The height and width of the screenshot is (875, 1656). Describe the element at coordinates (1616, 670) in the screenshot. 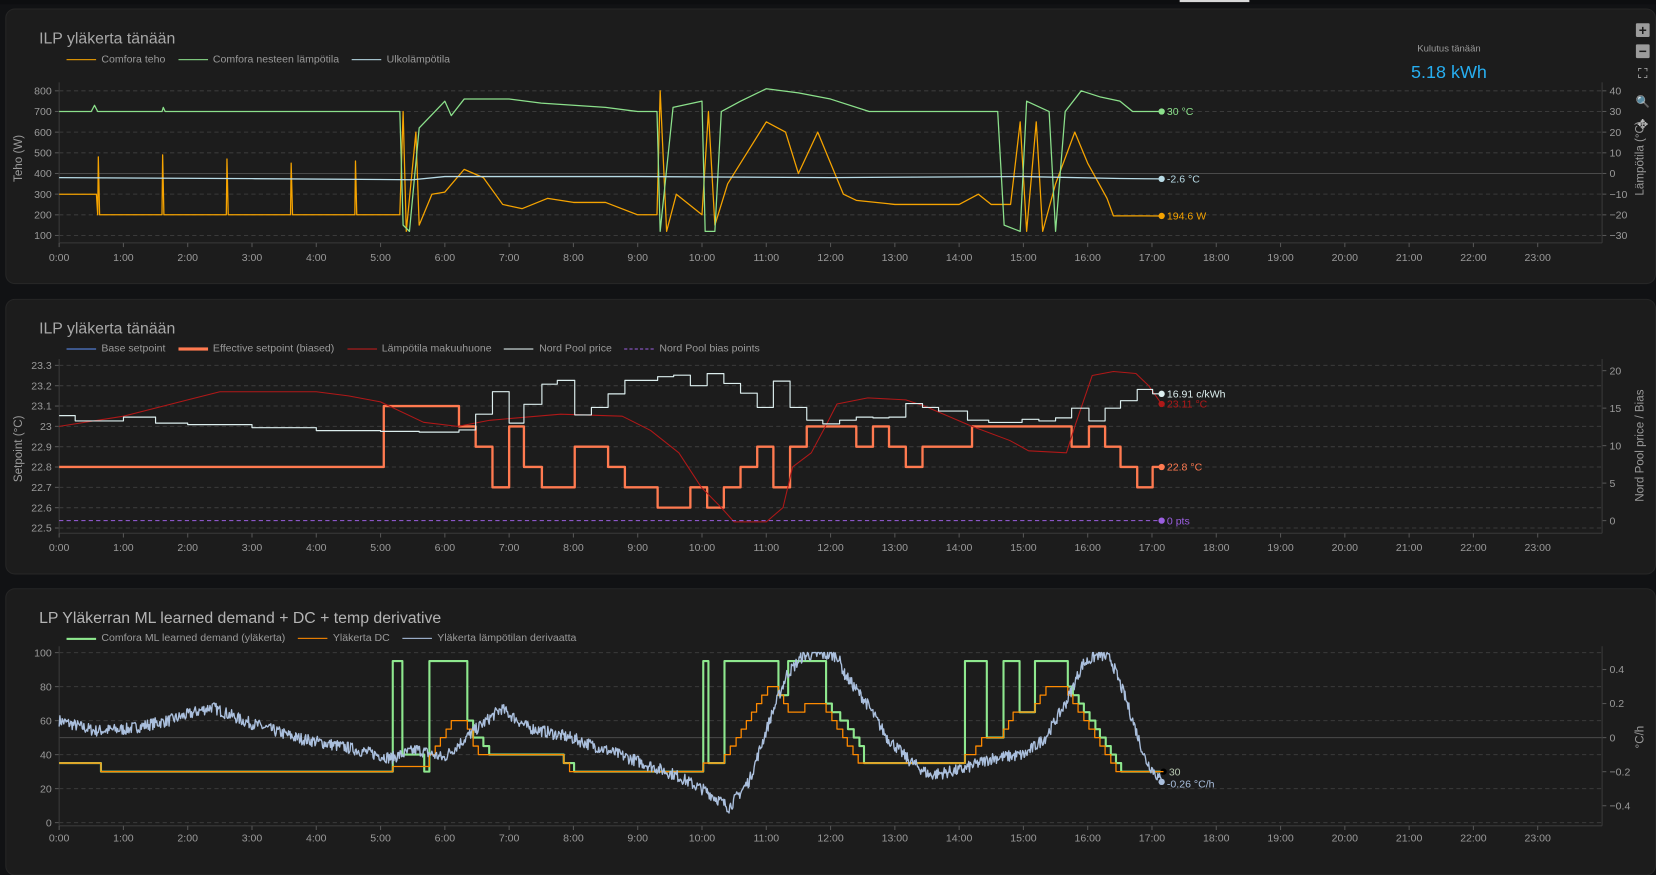

I see `y-tick-label-right: 0.4` at that location.